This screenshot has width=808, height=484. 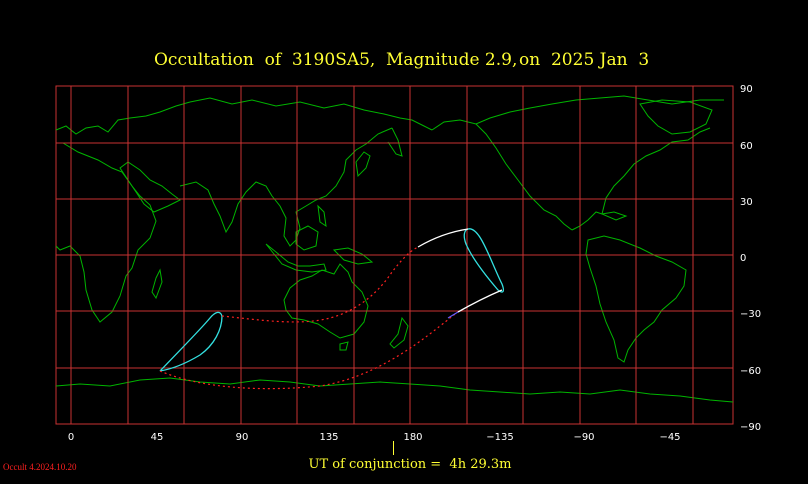 What do you see at coordinates (123, 118) in the screenshot?
I see `coast-europe` at bounding box center [123, 118].